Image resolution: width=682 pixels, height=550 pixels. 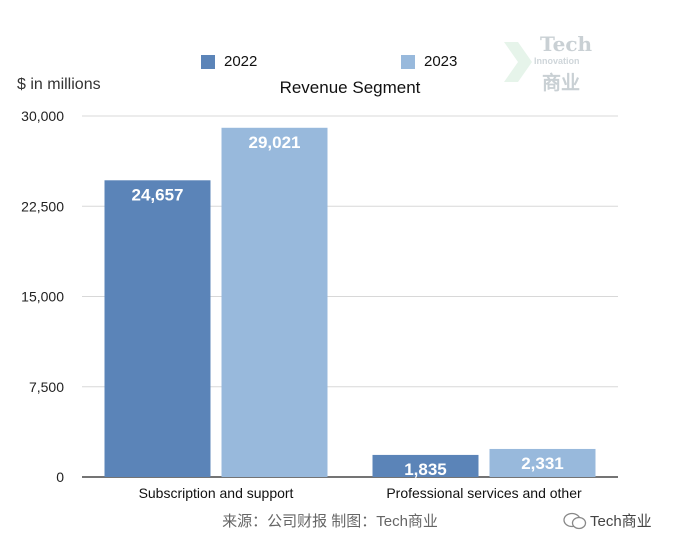 What do you see at coordinates (208, 62) in the screenshot?
I see `legend-swatch-2022` at bounding box center [208, 62].